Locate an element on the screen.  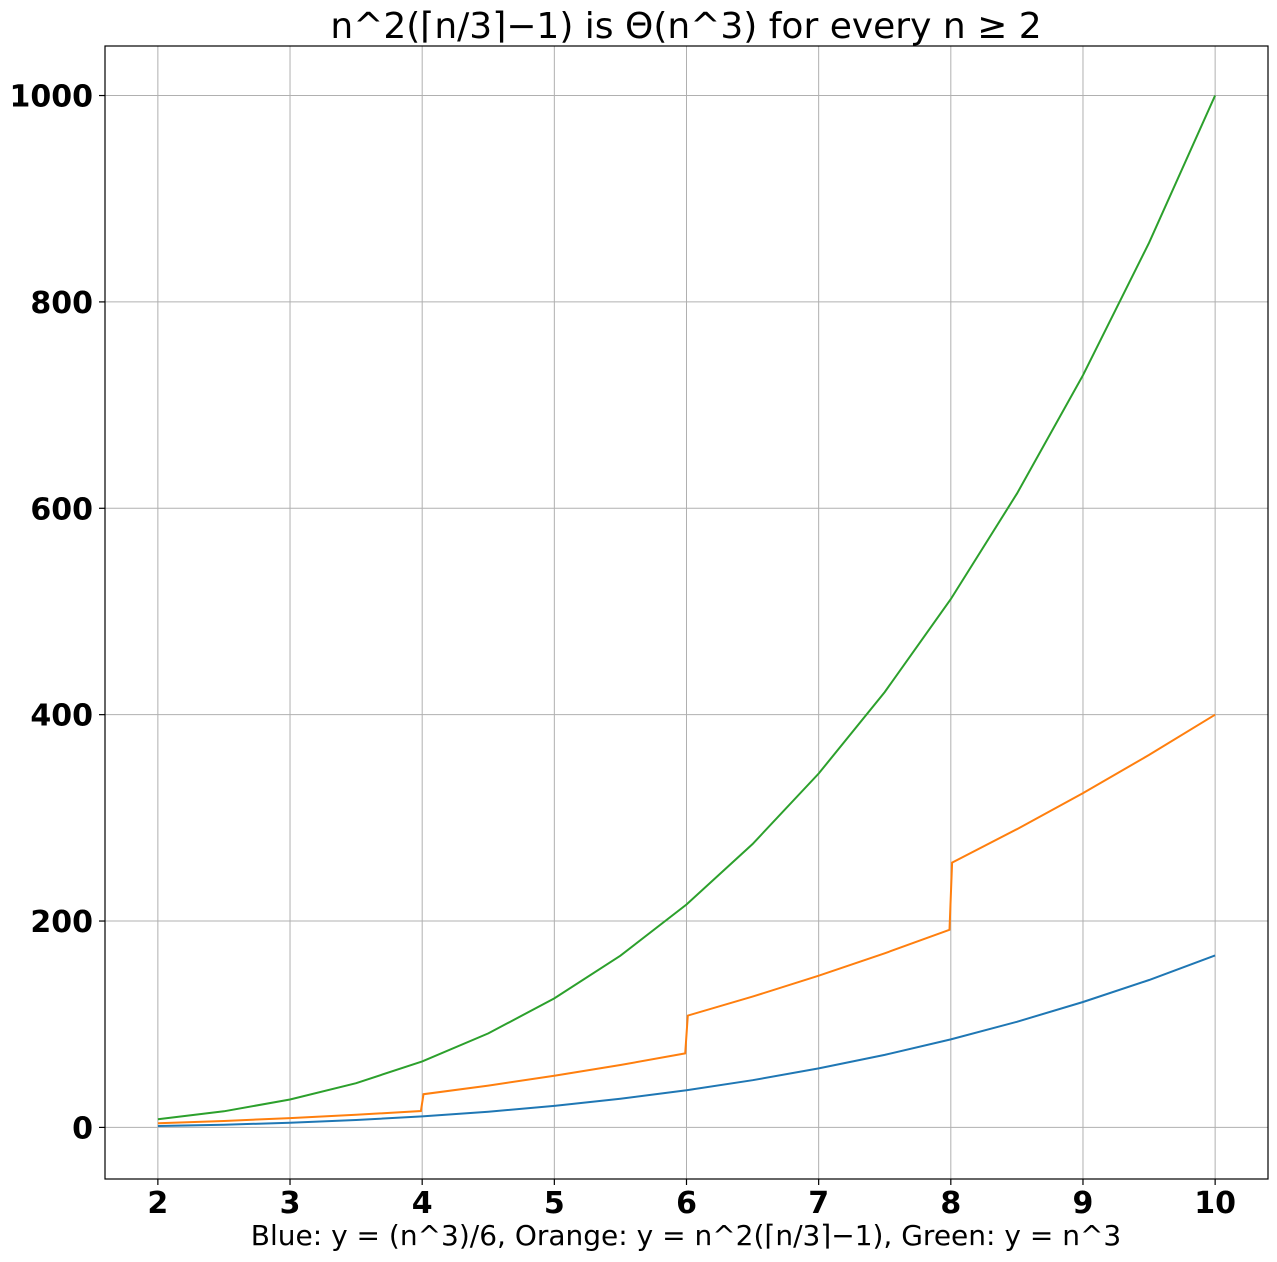
x-tick-label: 8 is located at coordinates (950, 1203).